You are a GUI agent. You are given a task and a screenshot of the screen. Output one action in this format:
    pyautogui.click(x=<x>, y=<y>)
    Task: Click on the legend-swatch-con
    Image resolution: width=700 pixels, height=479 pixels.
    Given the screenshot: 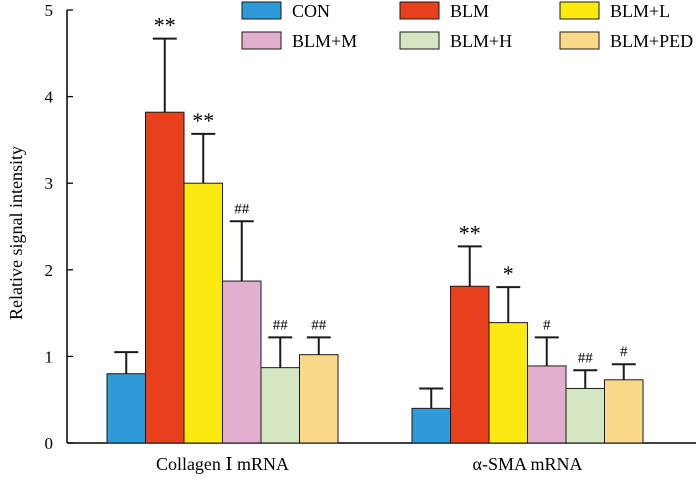 What is the action you would take?
    pyautogui.click(x=261, y=10)
    